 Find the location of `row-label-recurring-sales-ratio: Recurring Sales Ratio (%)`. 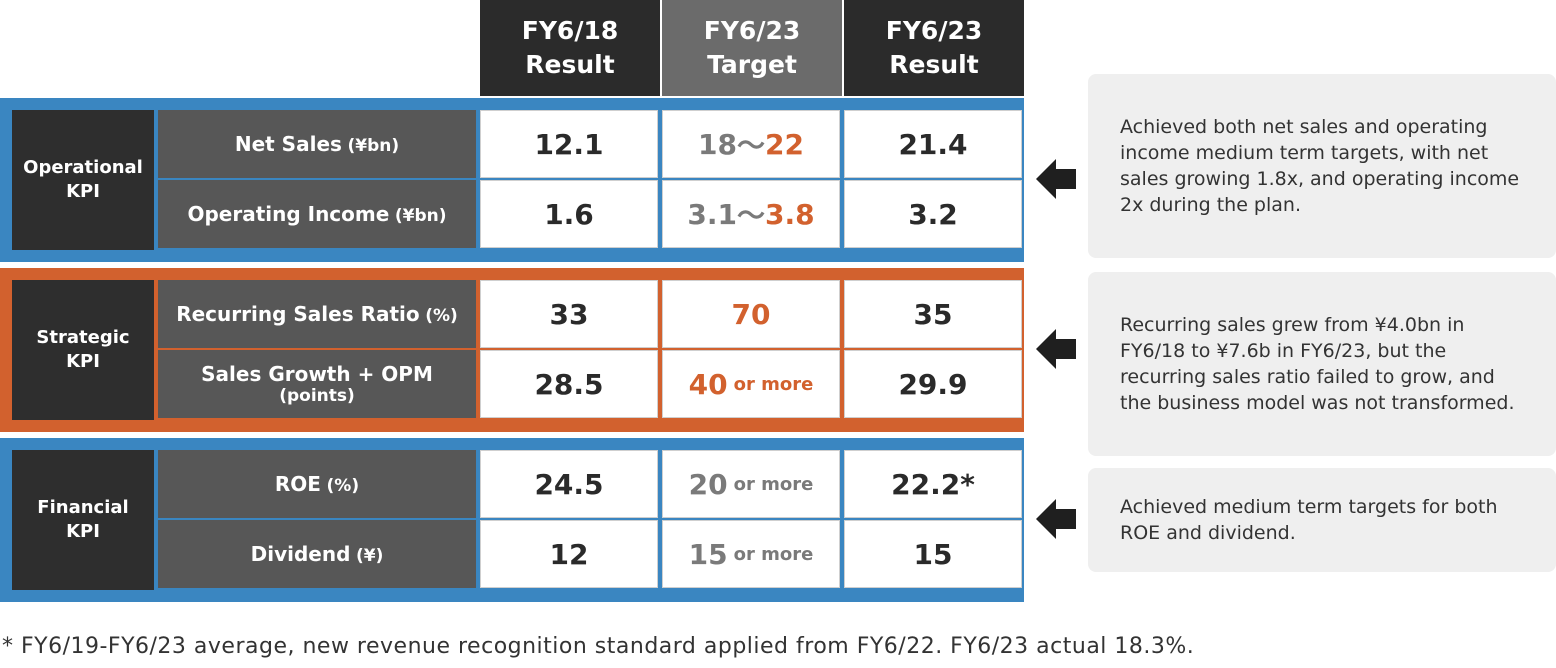

row-label-recurring-sales-ratio: Recurring Sales Ratio (%) is located at coordinates (317, 314).